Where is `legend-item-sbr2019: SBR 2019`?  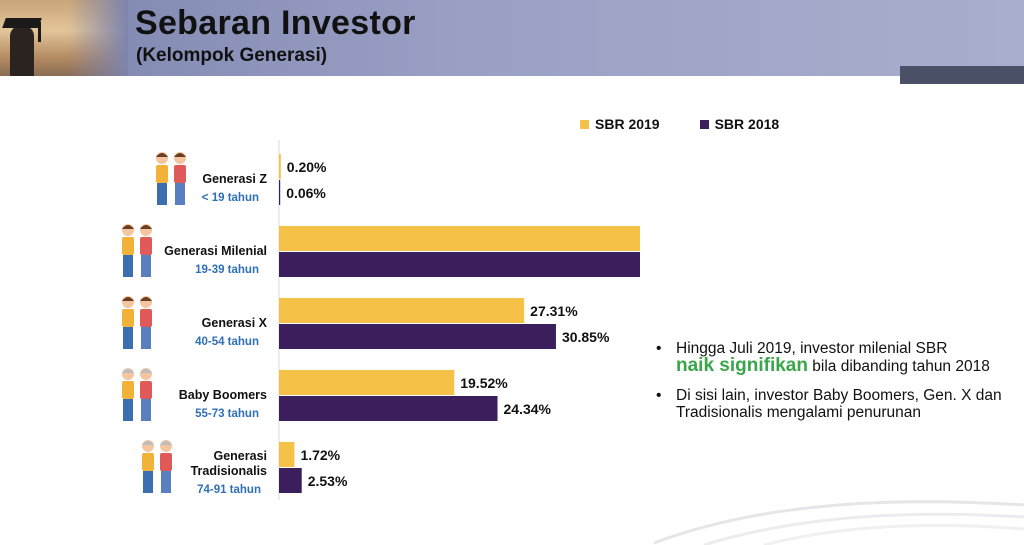 legend-item-sbr2019: SBR 2019 is located at coordinates (620, 124).